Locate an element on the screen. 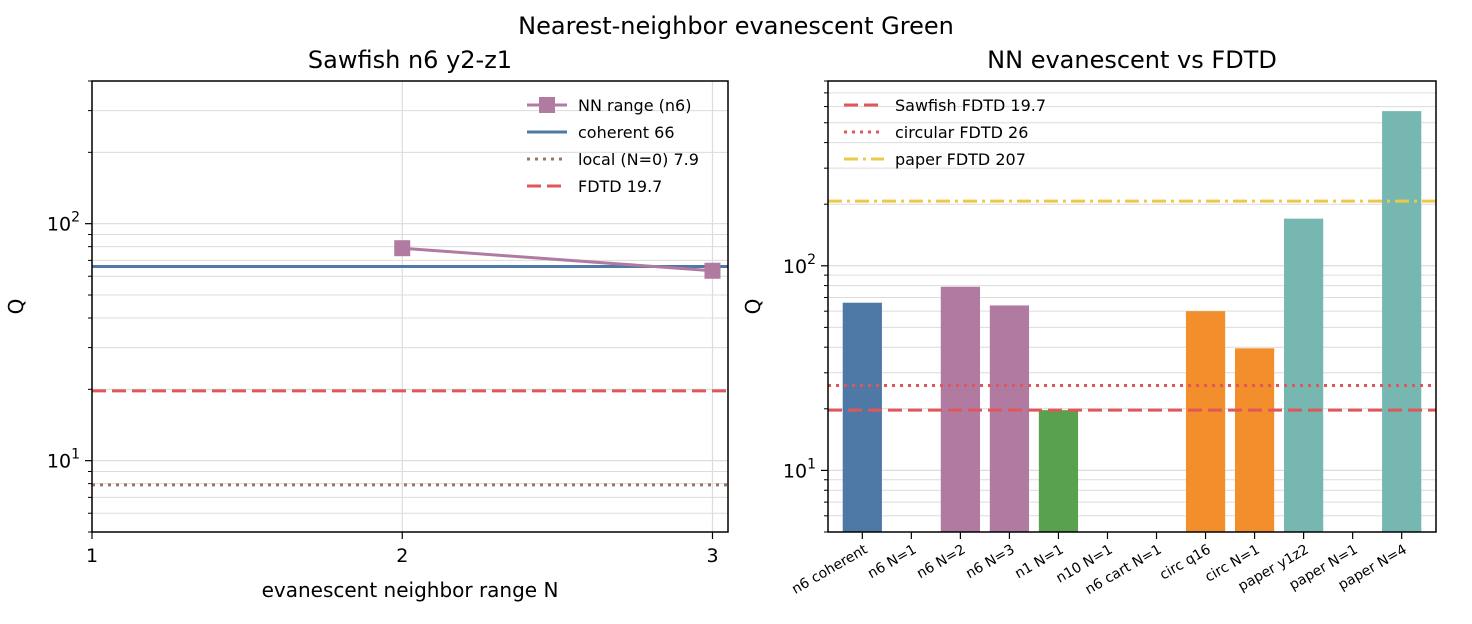 The width and height of the screenshot is (1472, 624). category-label: n6 coherent is located at coordinates (830, 569).